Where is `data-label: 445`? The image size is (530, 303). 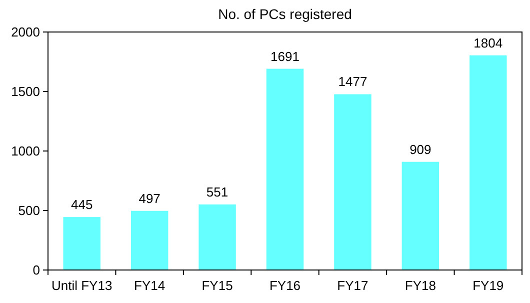
data-label: 445 is located at coordinates (82, 204).